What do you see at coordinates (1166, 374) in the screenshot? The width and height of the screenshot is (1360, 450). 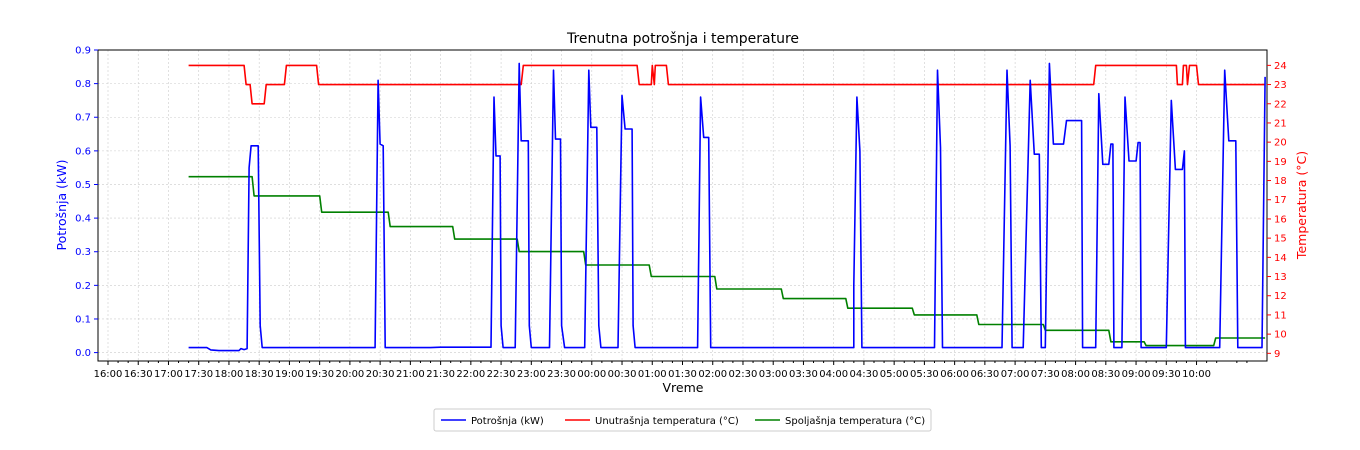 I see `x-tick-label: 09:30` at bounding box center [1166, 374].